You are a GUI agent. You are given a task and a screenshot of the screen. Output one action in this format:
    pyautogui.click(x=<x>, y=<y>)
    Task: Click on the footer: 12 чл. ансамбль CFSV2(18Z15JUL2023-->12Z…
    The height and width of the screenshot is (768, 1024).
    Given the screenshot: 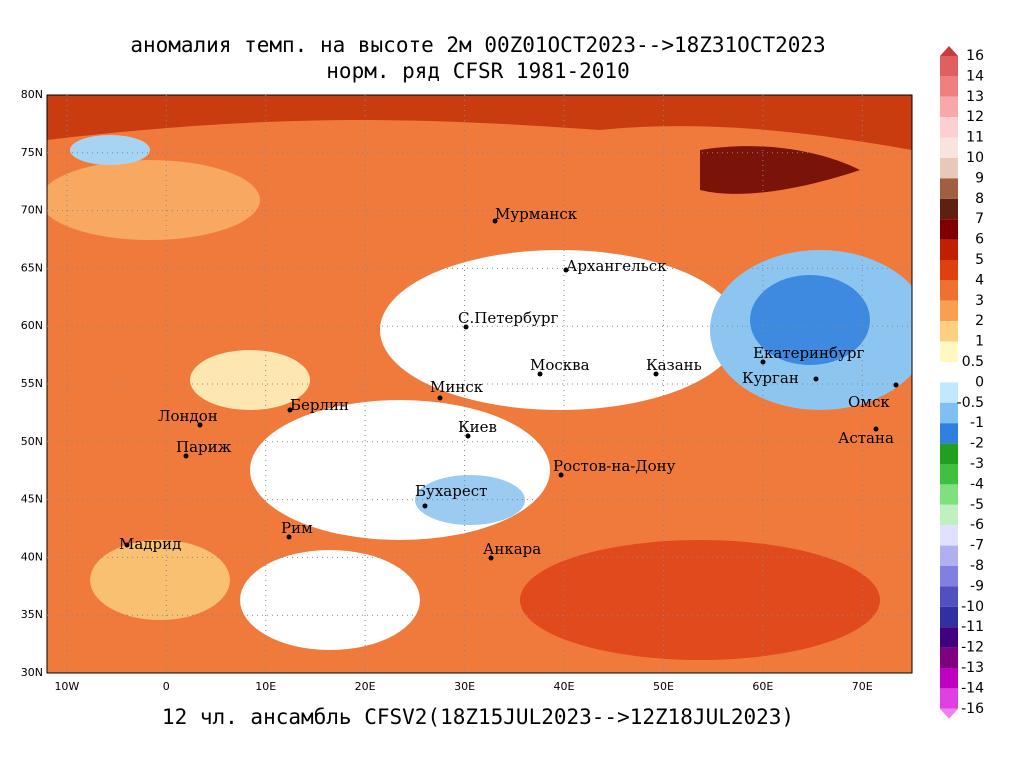 What is the action you would take?
    pyautogui.click(x=478, y=717)
    